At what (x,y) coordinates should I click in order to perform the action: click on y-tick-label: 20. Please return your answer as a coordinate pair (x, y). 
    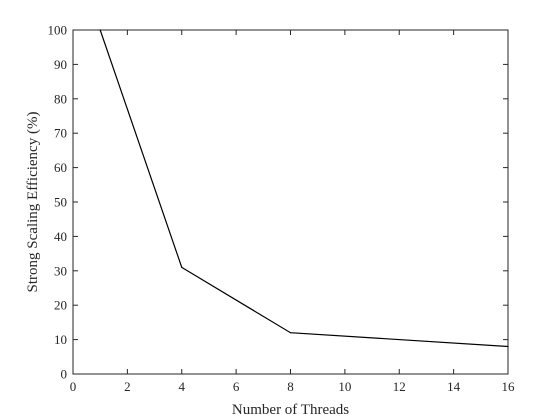
    Looking at the image, I should click on (60, 305).